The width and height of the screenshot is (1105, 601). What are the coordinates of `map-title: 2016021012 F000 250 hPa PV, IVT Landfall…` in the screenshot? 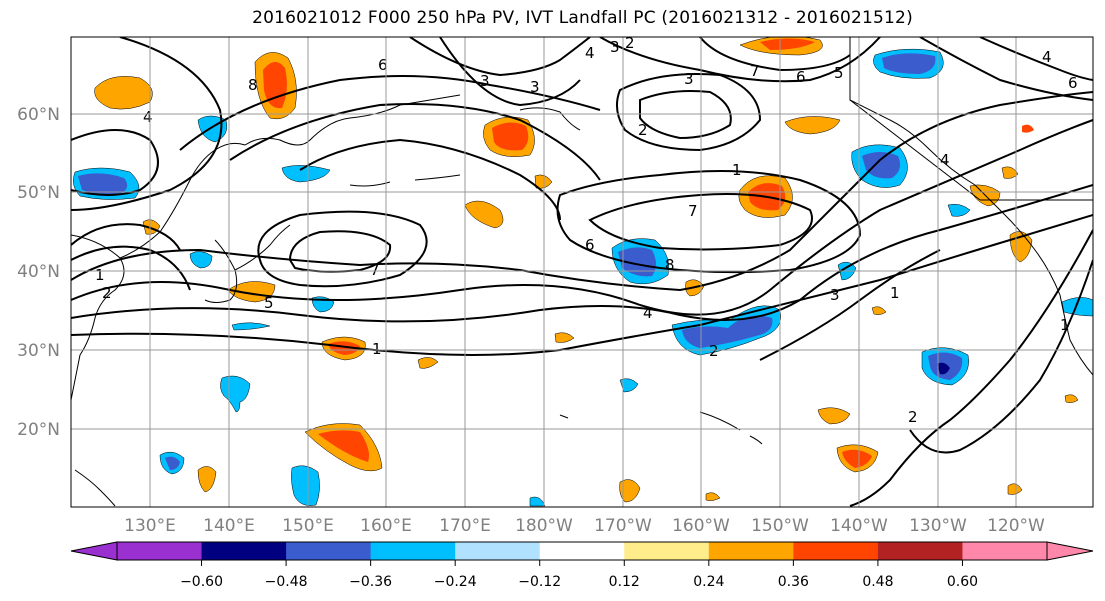 It's located at (582, 18).